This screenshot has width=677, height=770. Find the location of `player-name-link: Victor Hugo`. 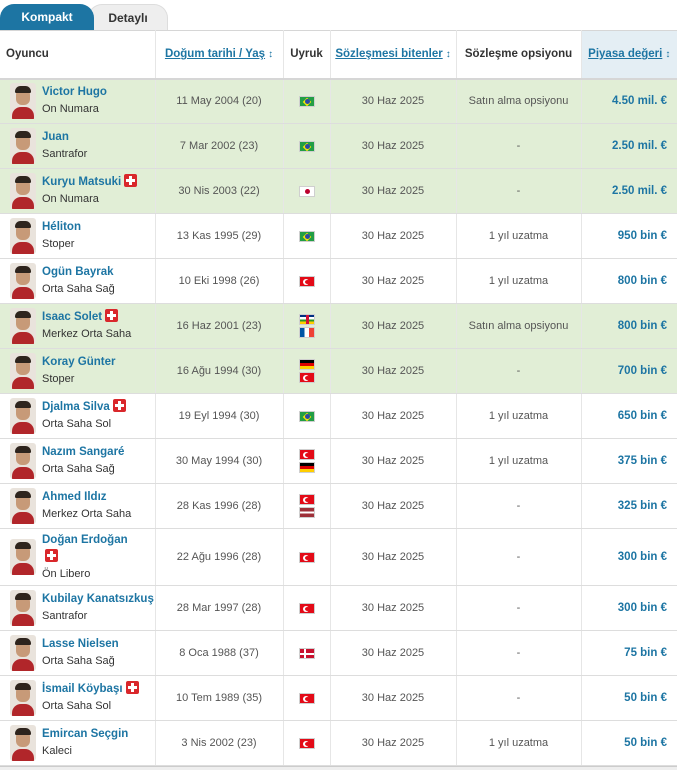

player-name-link: Victor Hugo is located at coordinates (74, 92).